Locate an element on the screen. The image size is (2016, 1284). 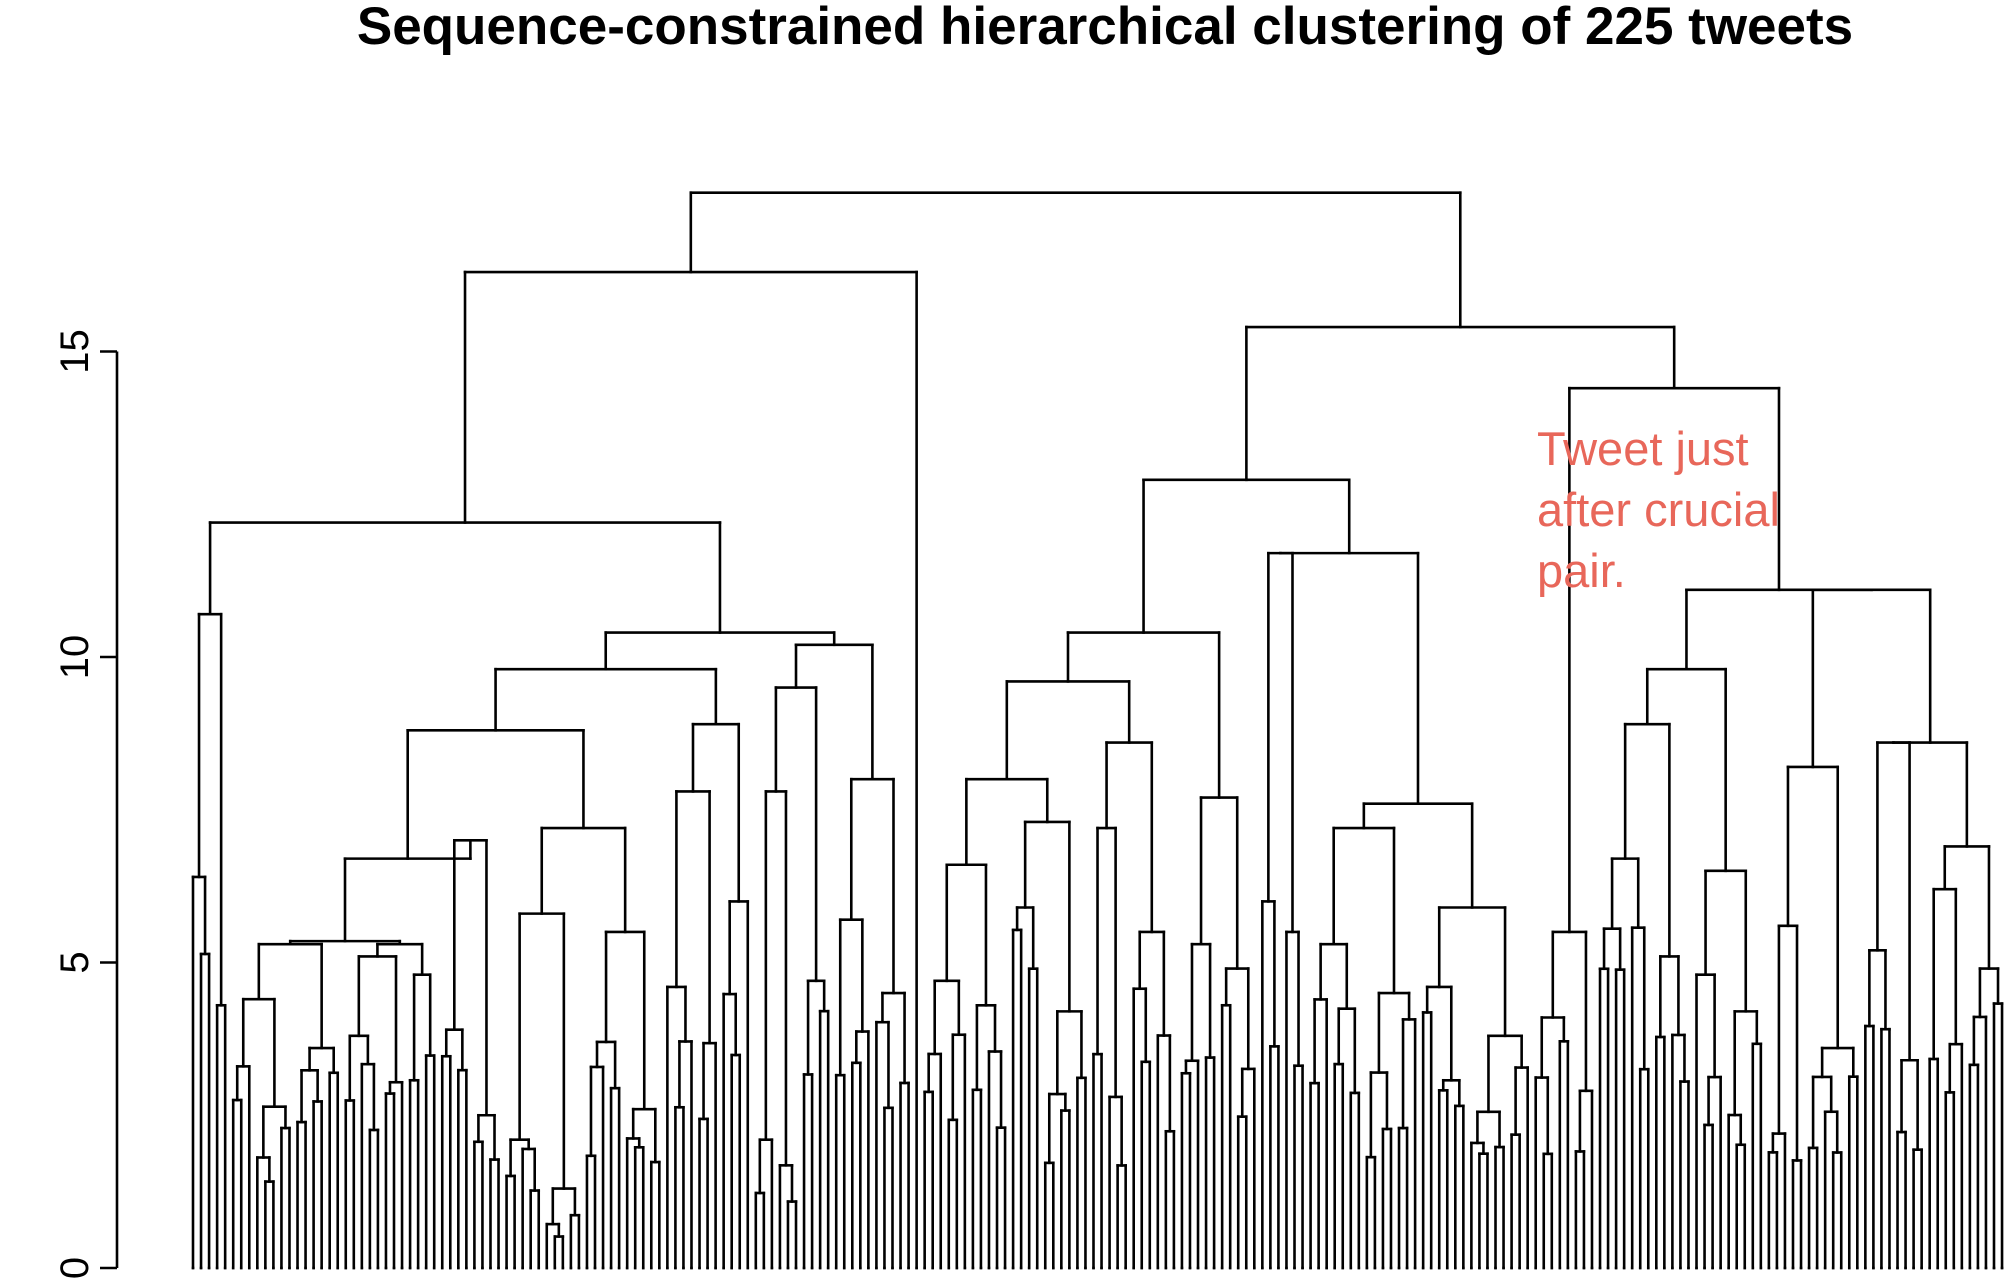
annotation-line: pair. is located at coordinates (1581, 570).